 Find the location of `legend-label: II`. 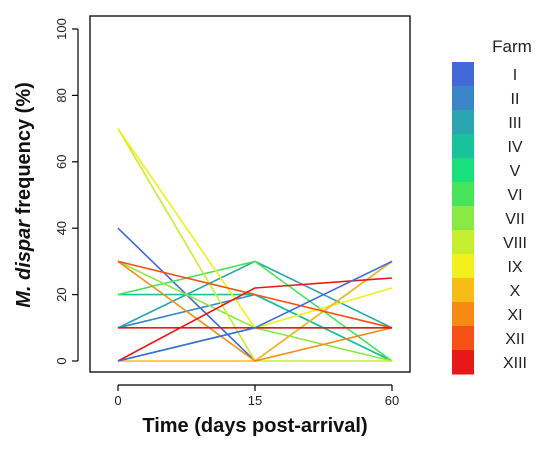

legend-label: II is located at coordinates (515, 99).